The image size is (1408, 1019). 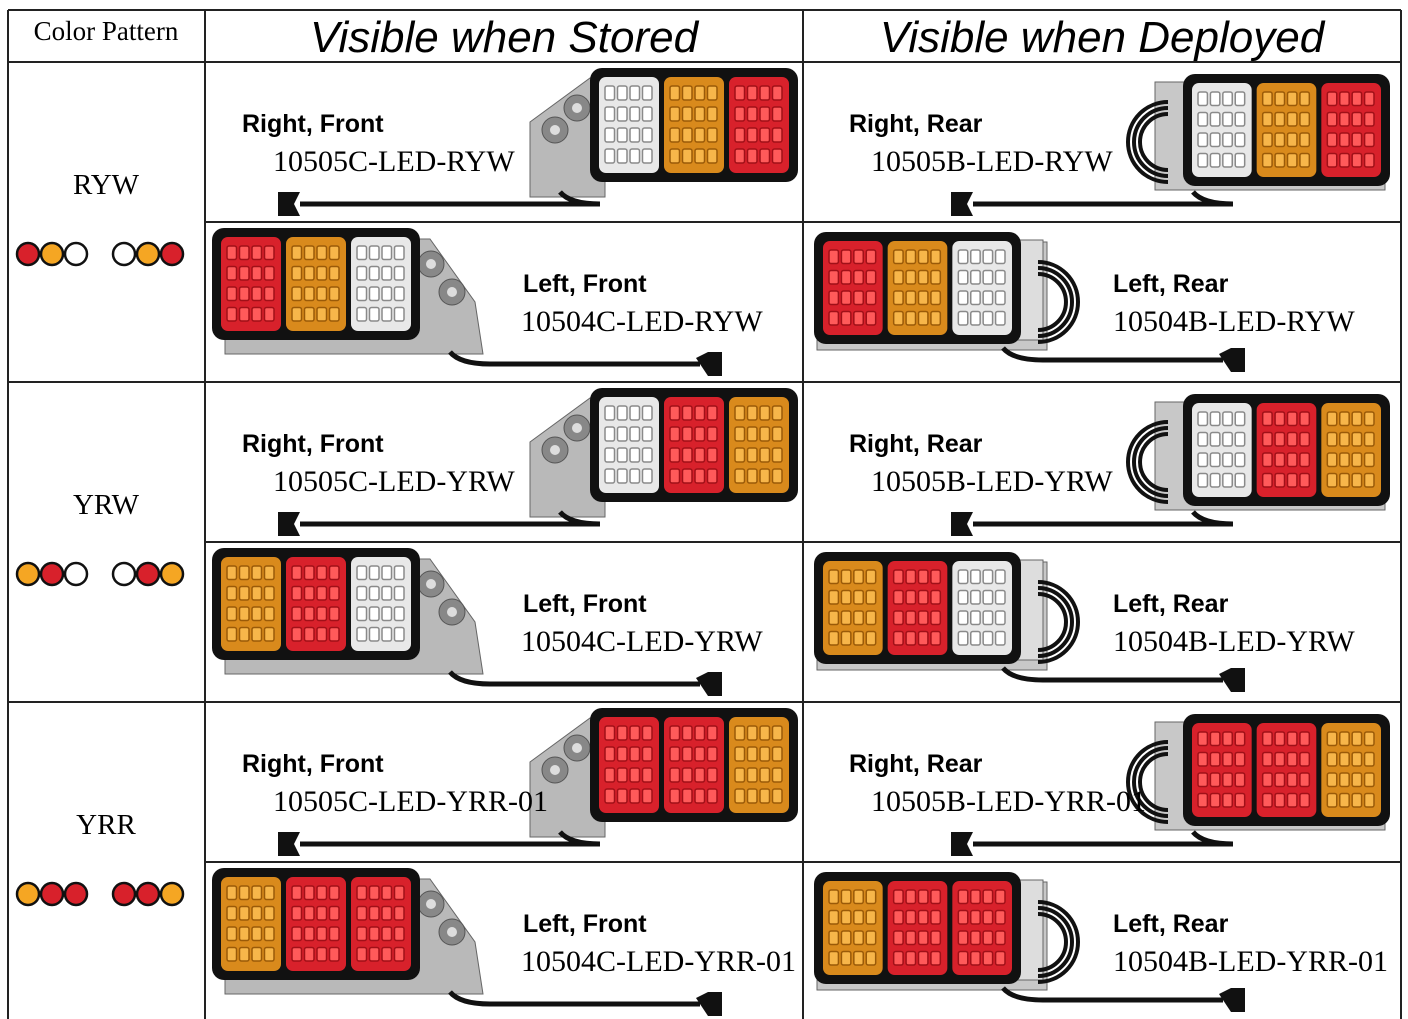 What do you see at coordinates (431, 584) in the screenshot?
I see `bolt-hole` at bounding box center [431, 584].